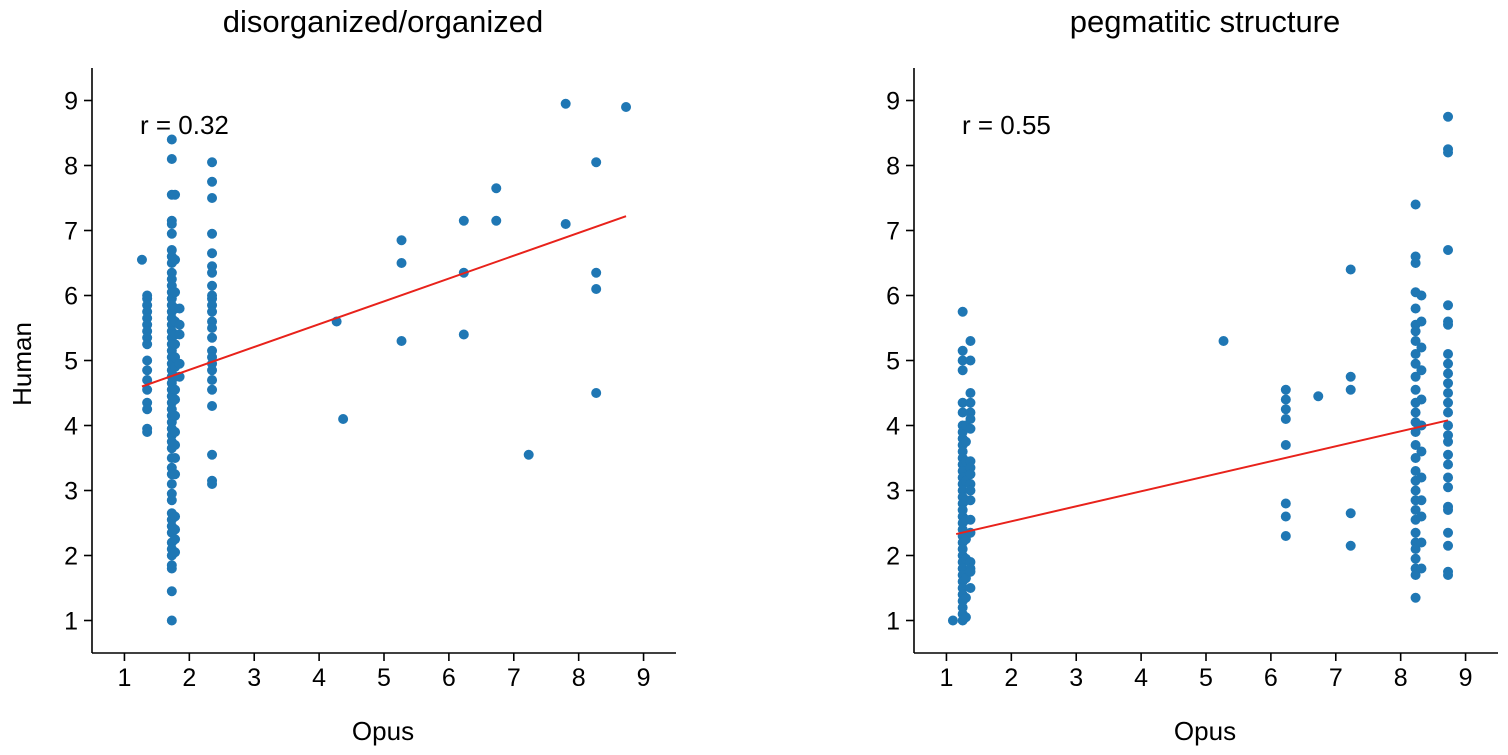  I want to click on y-tick-label: 1, so click(71, 622).